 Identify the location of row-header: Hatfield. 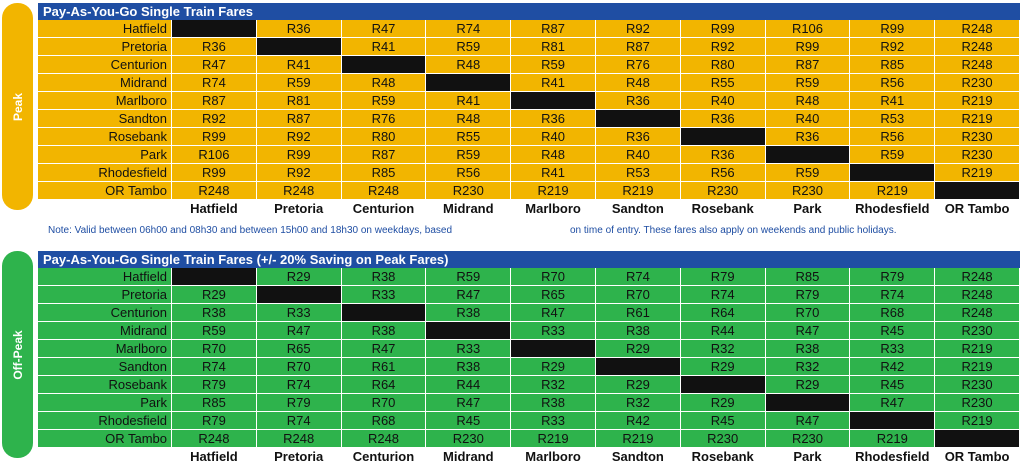
(105, 29).